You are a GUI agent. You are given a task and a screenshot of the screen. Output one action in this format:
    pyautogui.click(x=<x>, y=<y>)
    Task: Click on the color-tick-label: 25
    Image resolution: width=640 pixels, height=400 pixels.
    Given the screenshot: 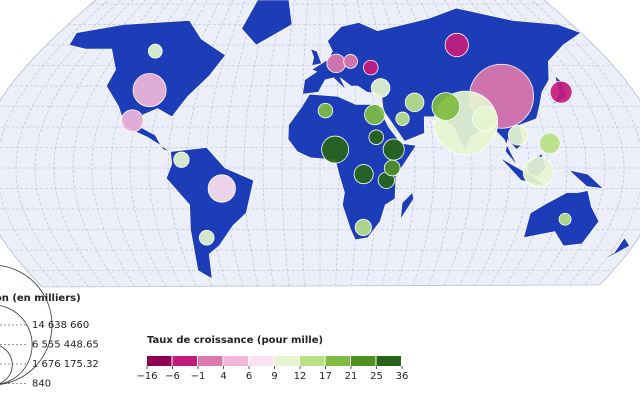 What is the action you would take?
    pyautogui.click(x=376, y=376)
    